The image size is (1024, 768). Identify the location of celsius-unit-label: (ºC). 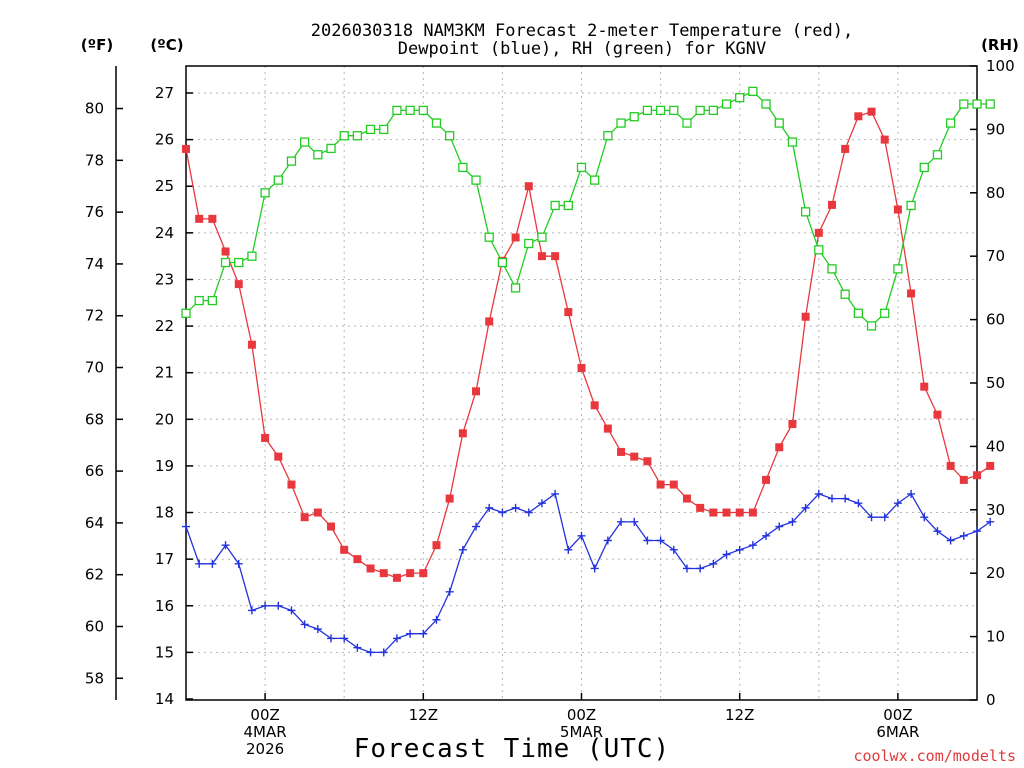
(166, 45).